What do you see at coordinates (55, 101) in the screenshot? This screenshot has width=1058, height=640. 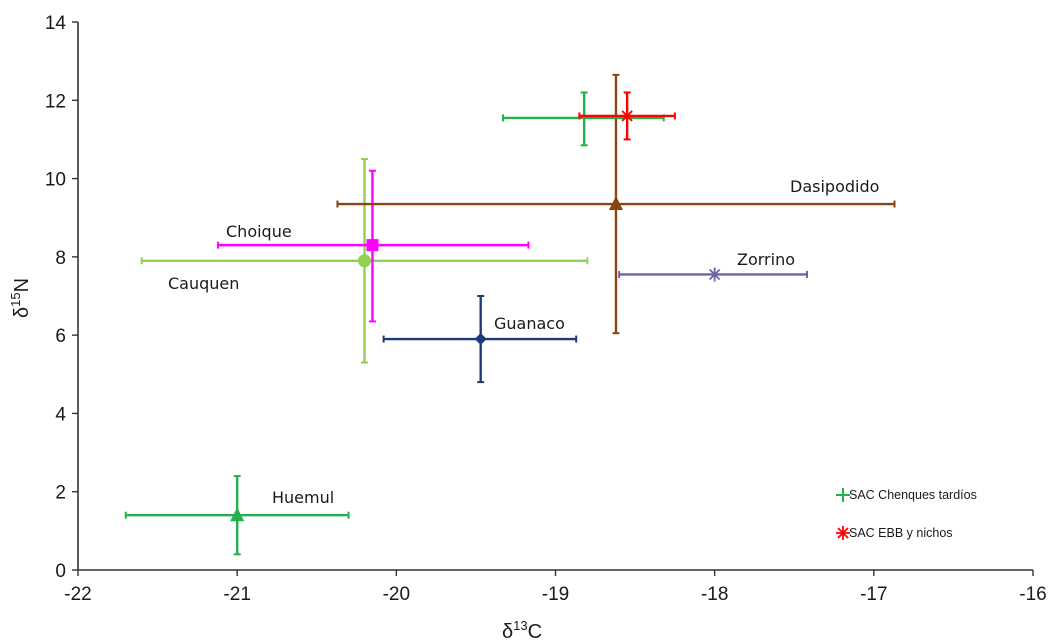 I see `y-tick-label: 12` at bounding box center [55, 101].